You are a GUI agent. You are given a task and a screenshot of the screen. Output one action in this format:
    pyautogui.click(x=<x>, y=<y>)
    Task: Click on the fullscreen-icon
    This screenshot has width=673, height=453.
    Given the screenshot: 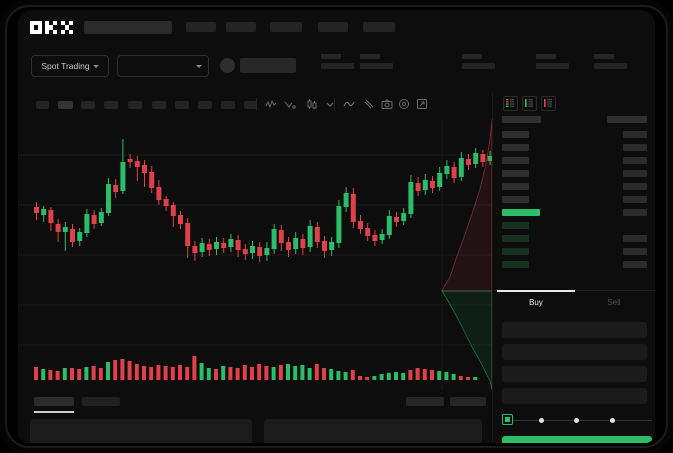 What is the action you would take?
    pyautogui.click(x=422, y=104)
    